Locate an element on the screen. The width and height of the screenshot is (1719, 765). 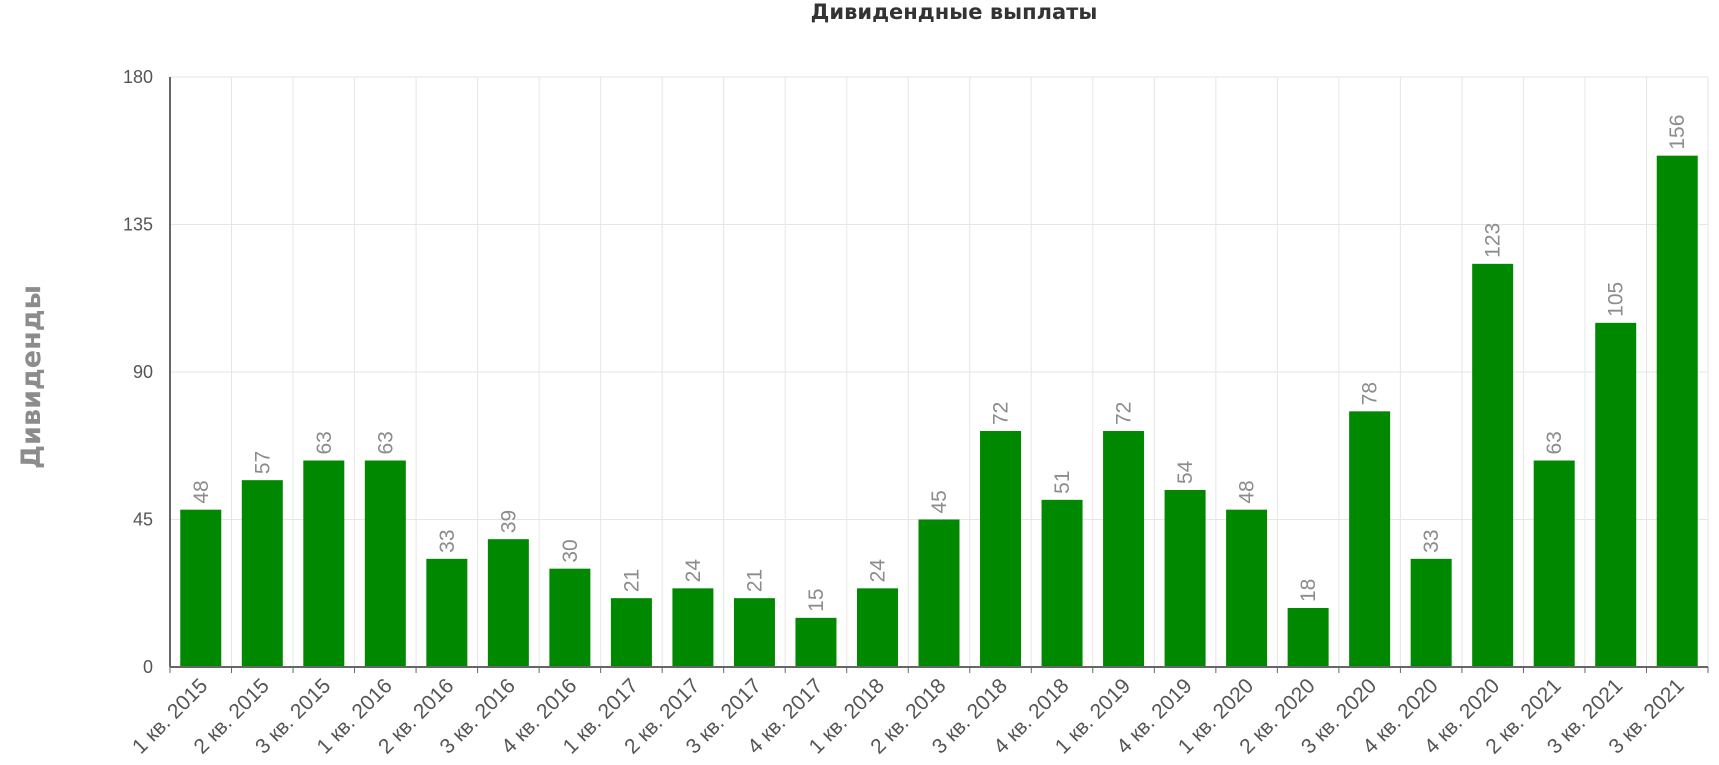
y-tick-label: 0 is located at coordinates (148, 667).